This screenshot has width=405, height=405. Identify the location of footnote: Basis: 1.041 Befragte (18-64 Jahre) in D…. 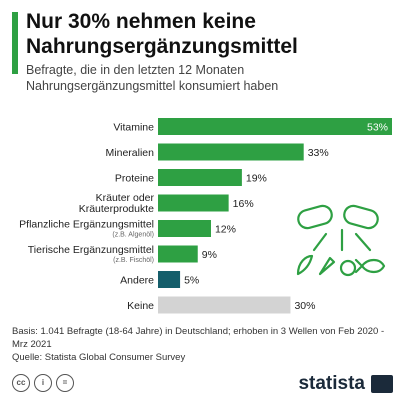
(202, 344).